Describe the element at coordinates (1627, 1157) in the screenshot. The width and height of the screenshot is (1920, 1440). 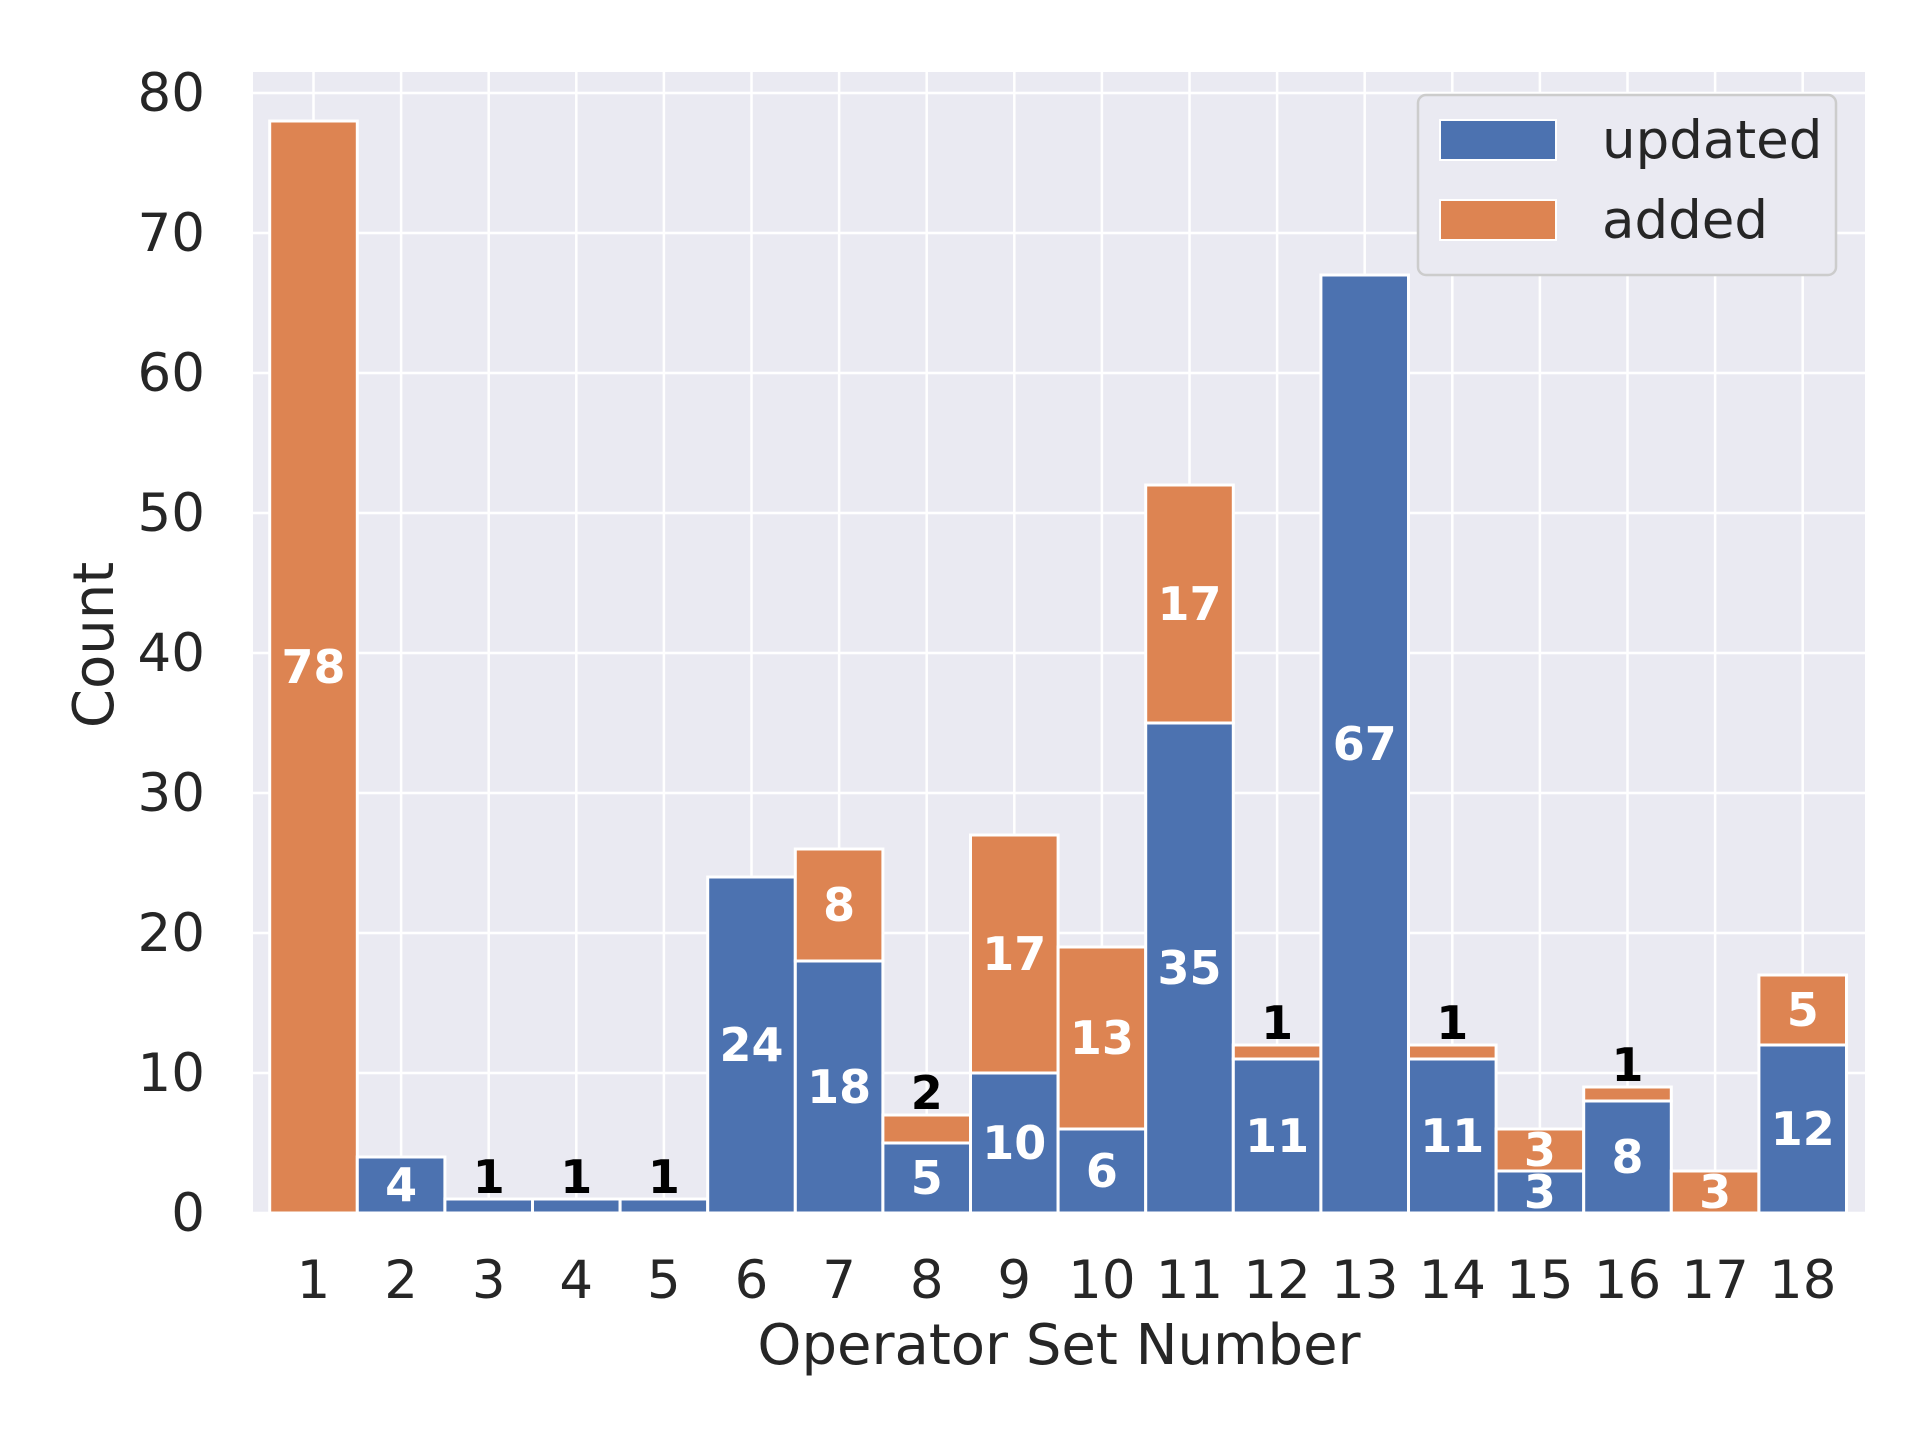
I see `bar-label-updated: 8` at that location.